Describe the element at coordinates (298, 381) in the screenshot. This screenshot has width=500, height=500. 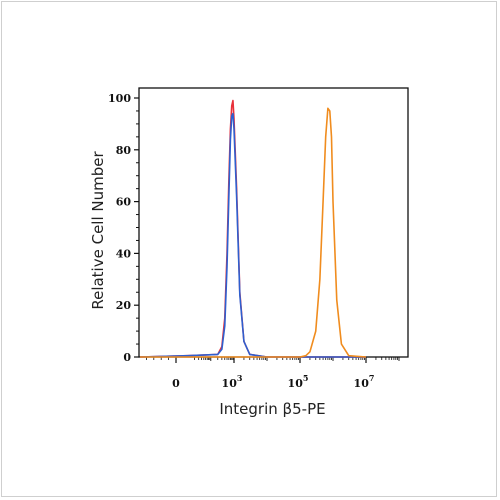
I see `x-tick-label: 10⁵` at that location.